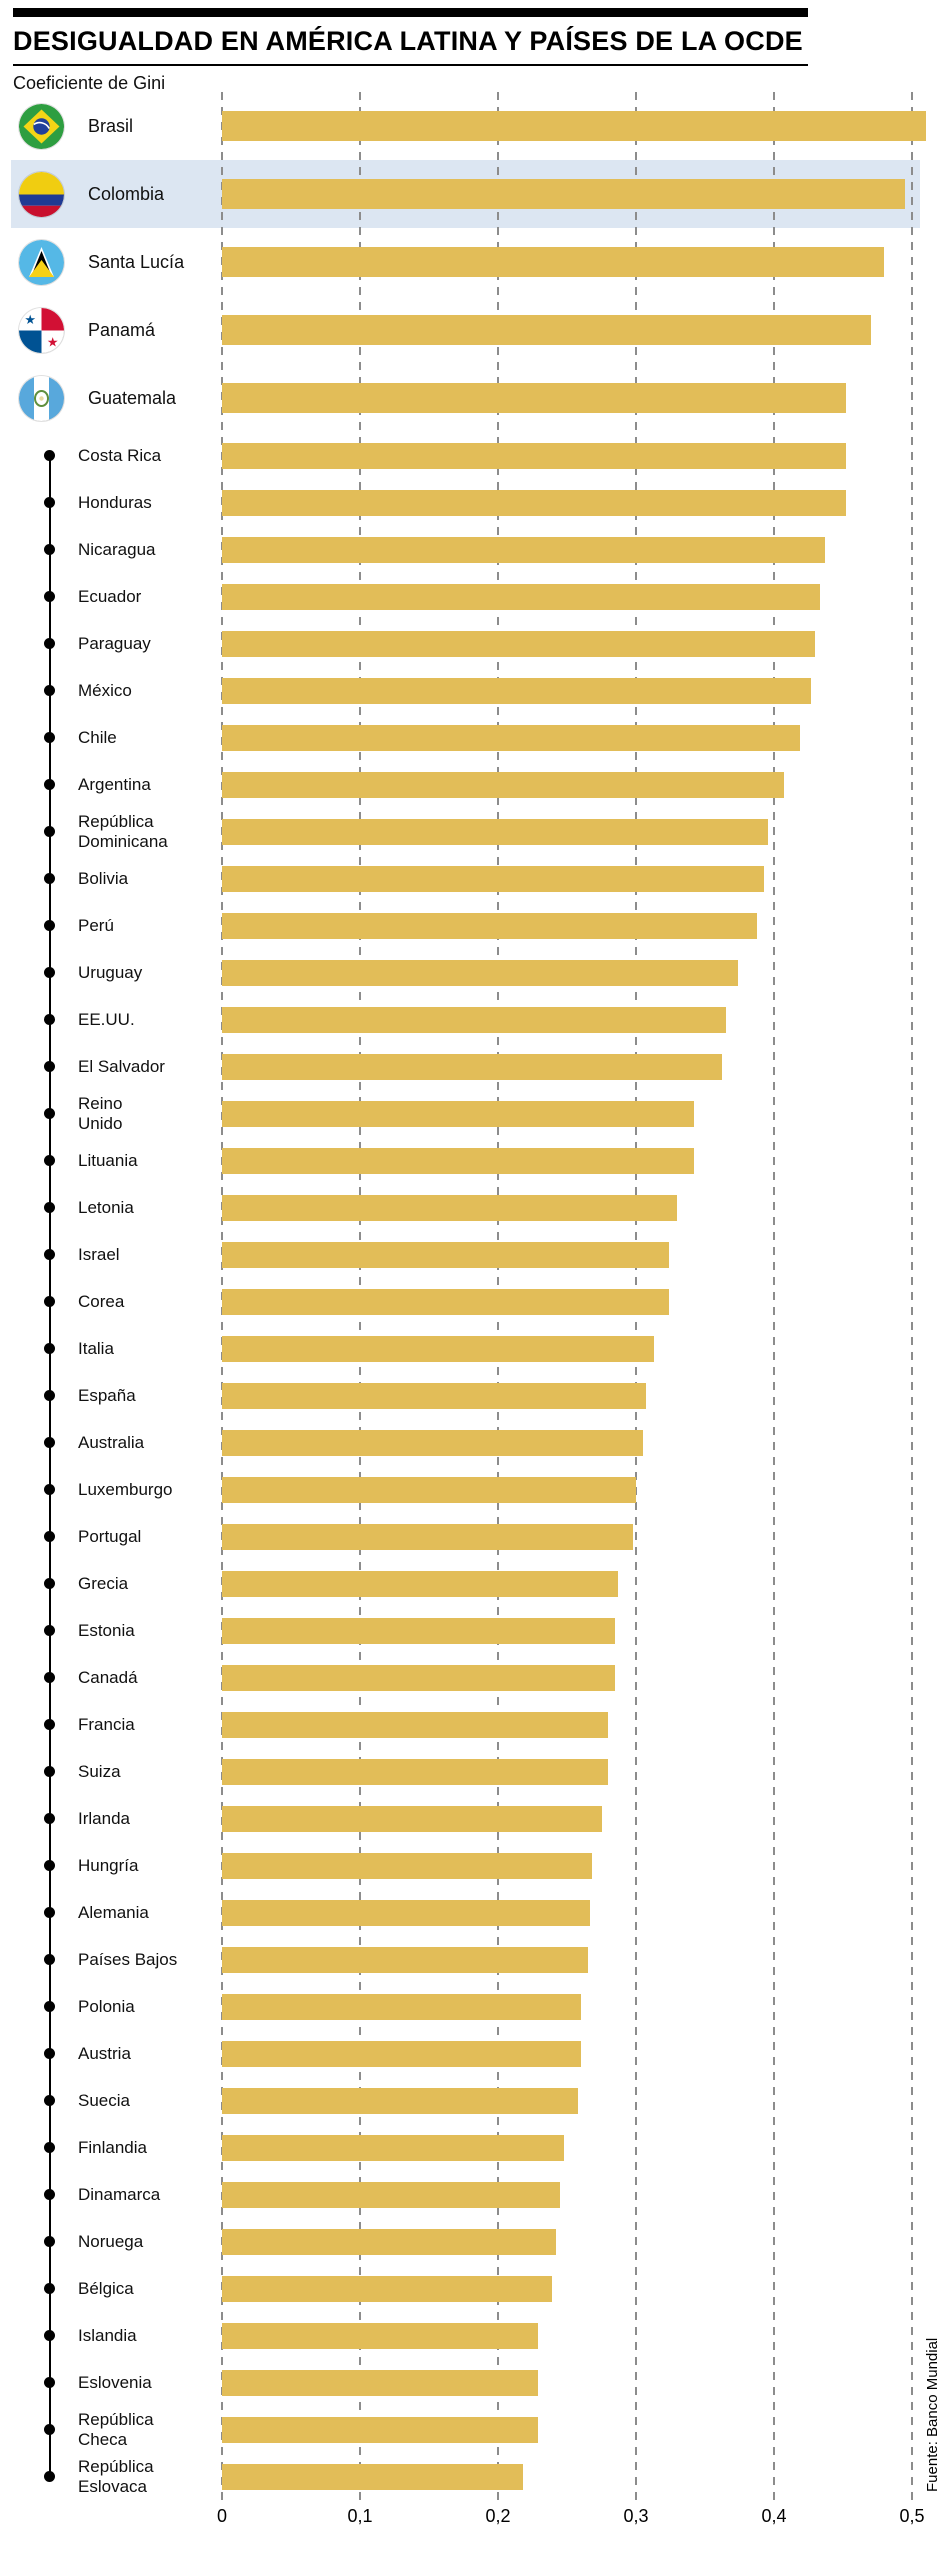 This screenshot has width=947, height=2560. Describe the element at coordinates (774, 1296) in the screenshot. I see `gridline` at that location.